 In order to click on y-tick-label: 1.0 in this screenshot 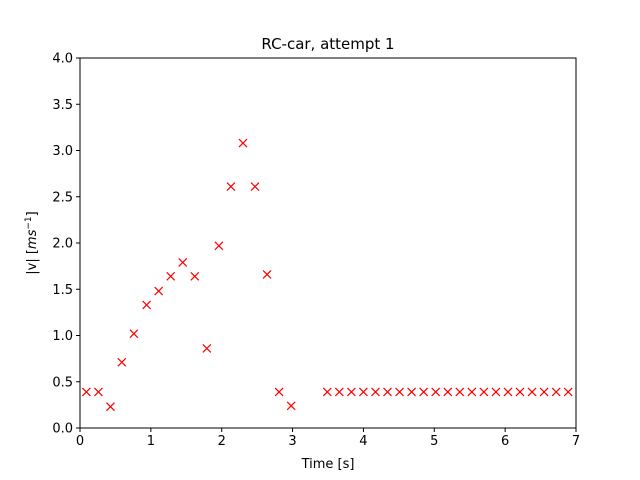, I will do `click(62, 336)`.